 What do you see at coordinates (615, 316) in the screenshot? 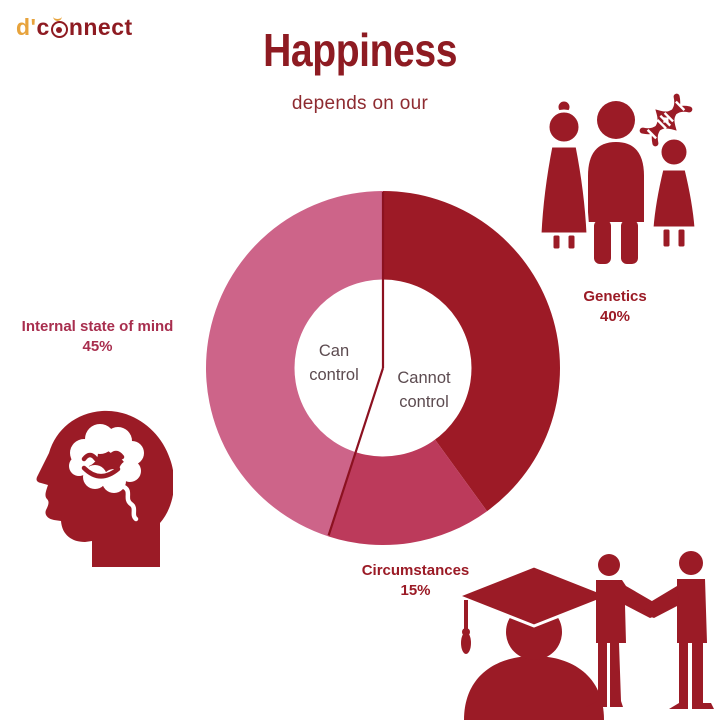
I see `genetics-pct: 40%` at bounding box center [615, 316].